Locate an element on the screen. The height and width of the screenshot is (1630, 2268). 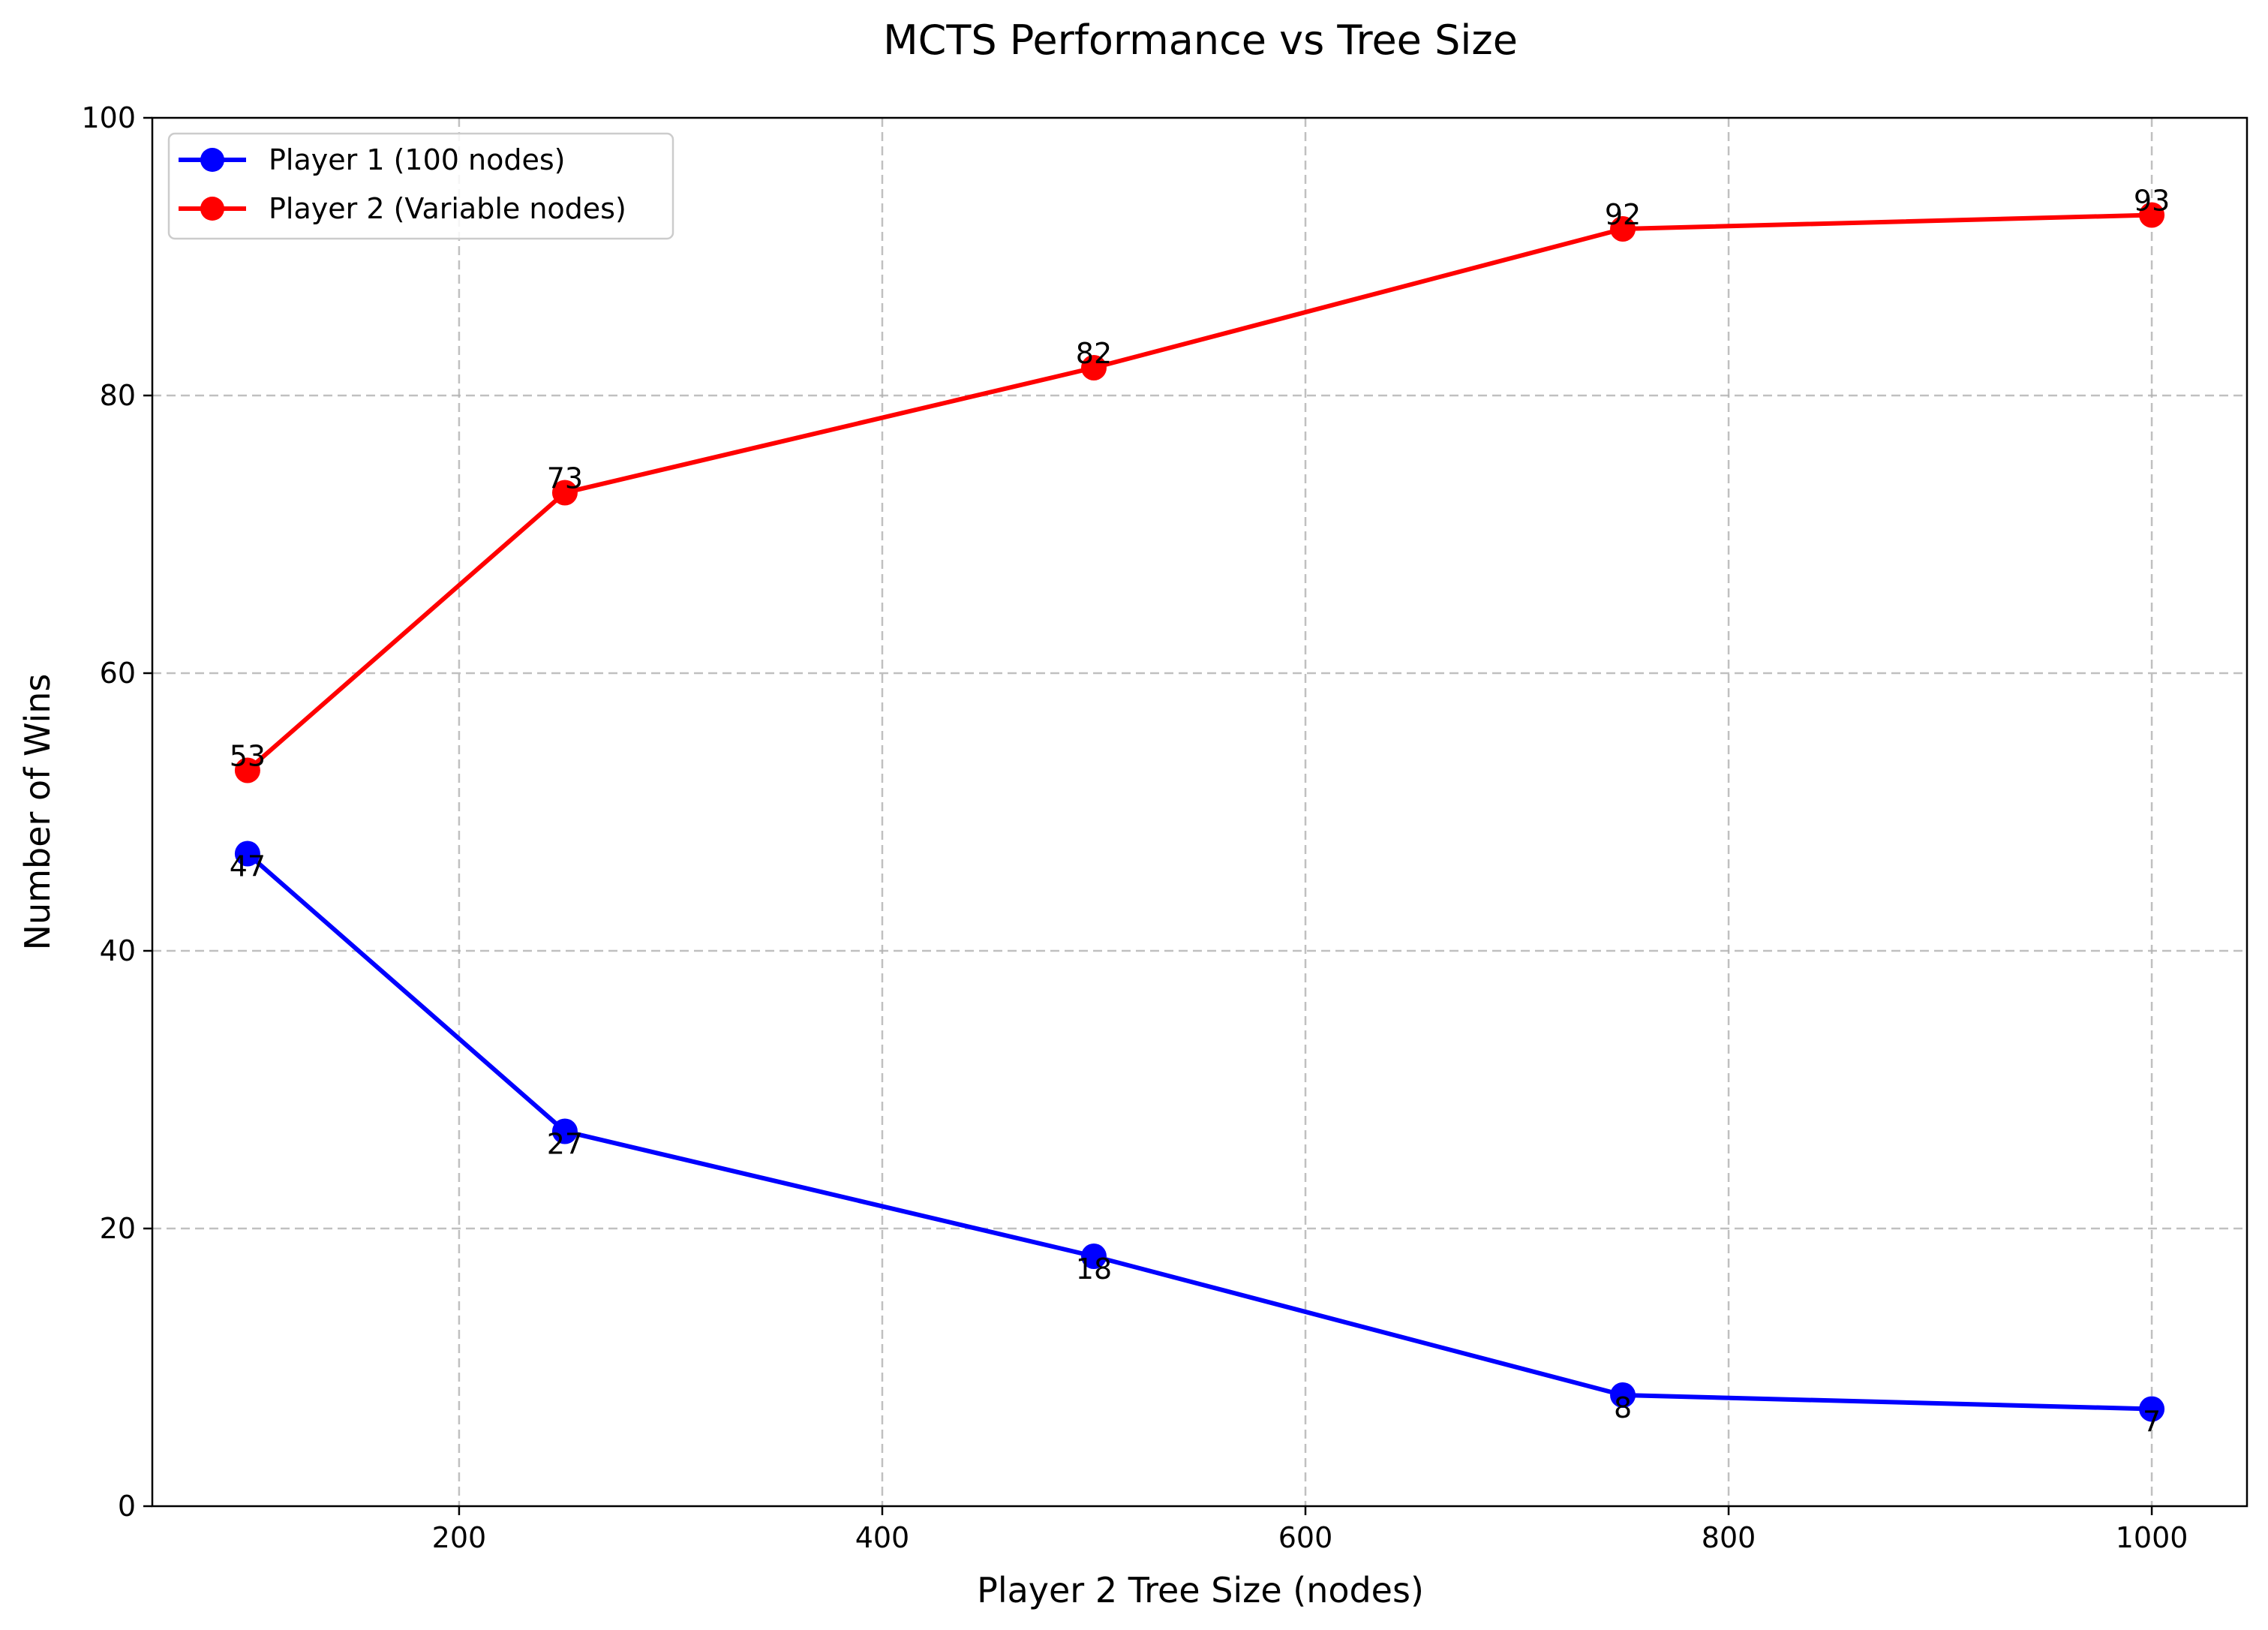
y-tick-label: 0 is located at coordinates (127, 1507).